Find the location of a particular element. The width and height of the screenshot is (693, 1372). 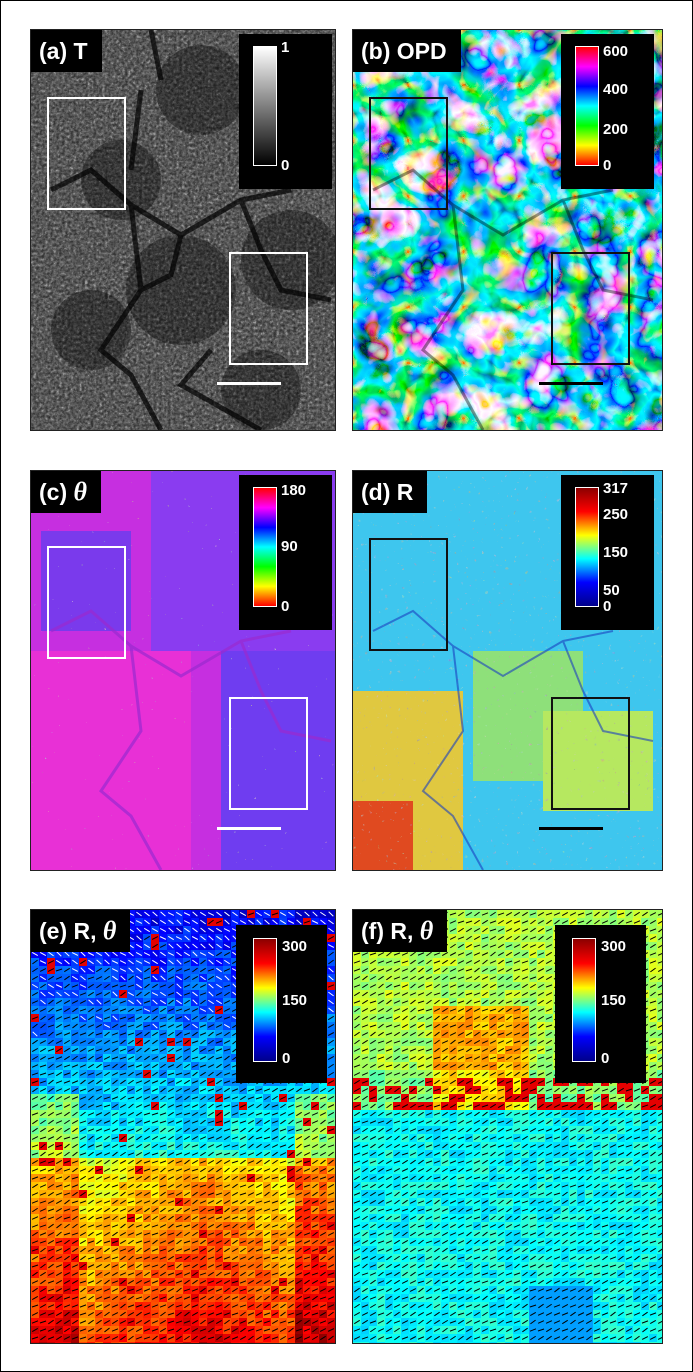

panel-e-cell is located at coordinates (43, 1342).